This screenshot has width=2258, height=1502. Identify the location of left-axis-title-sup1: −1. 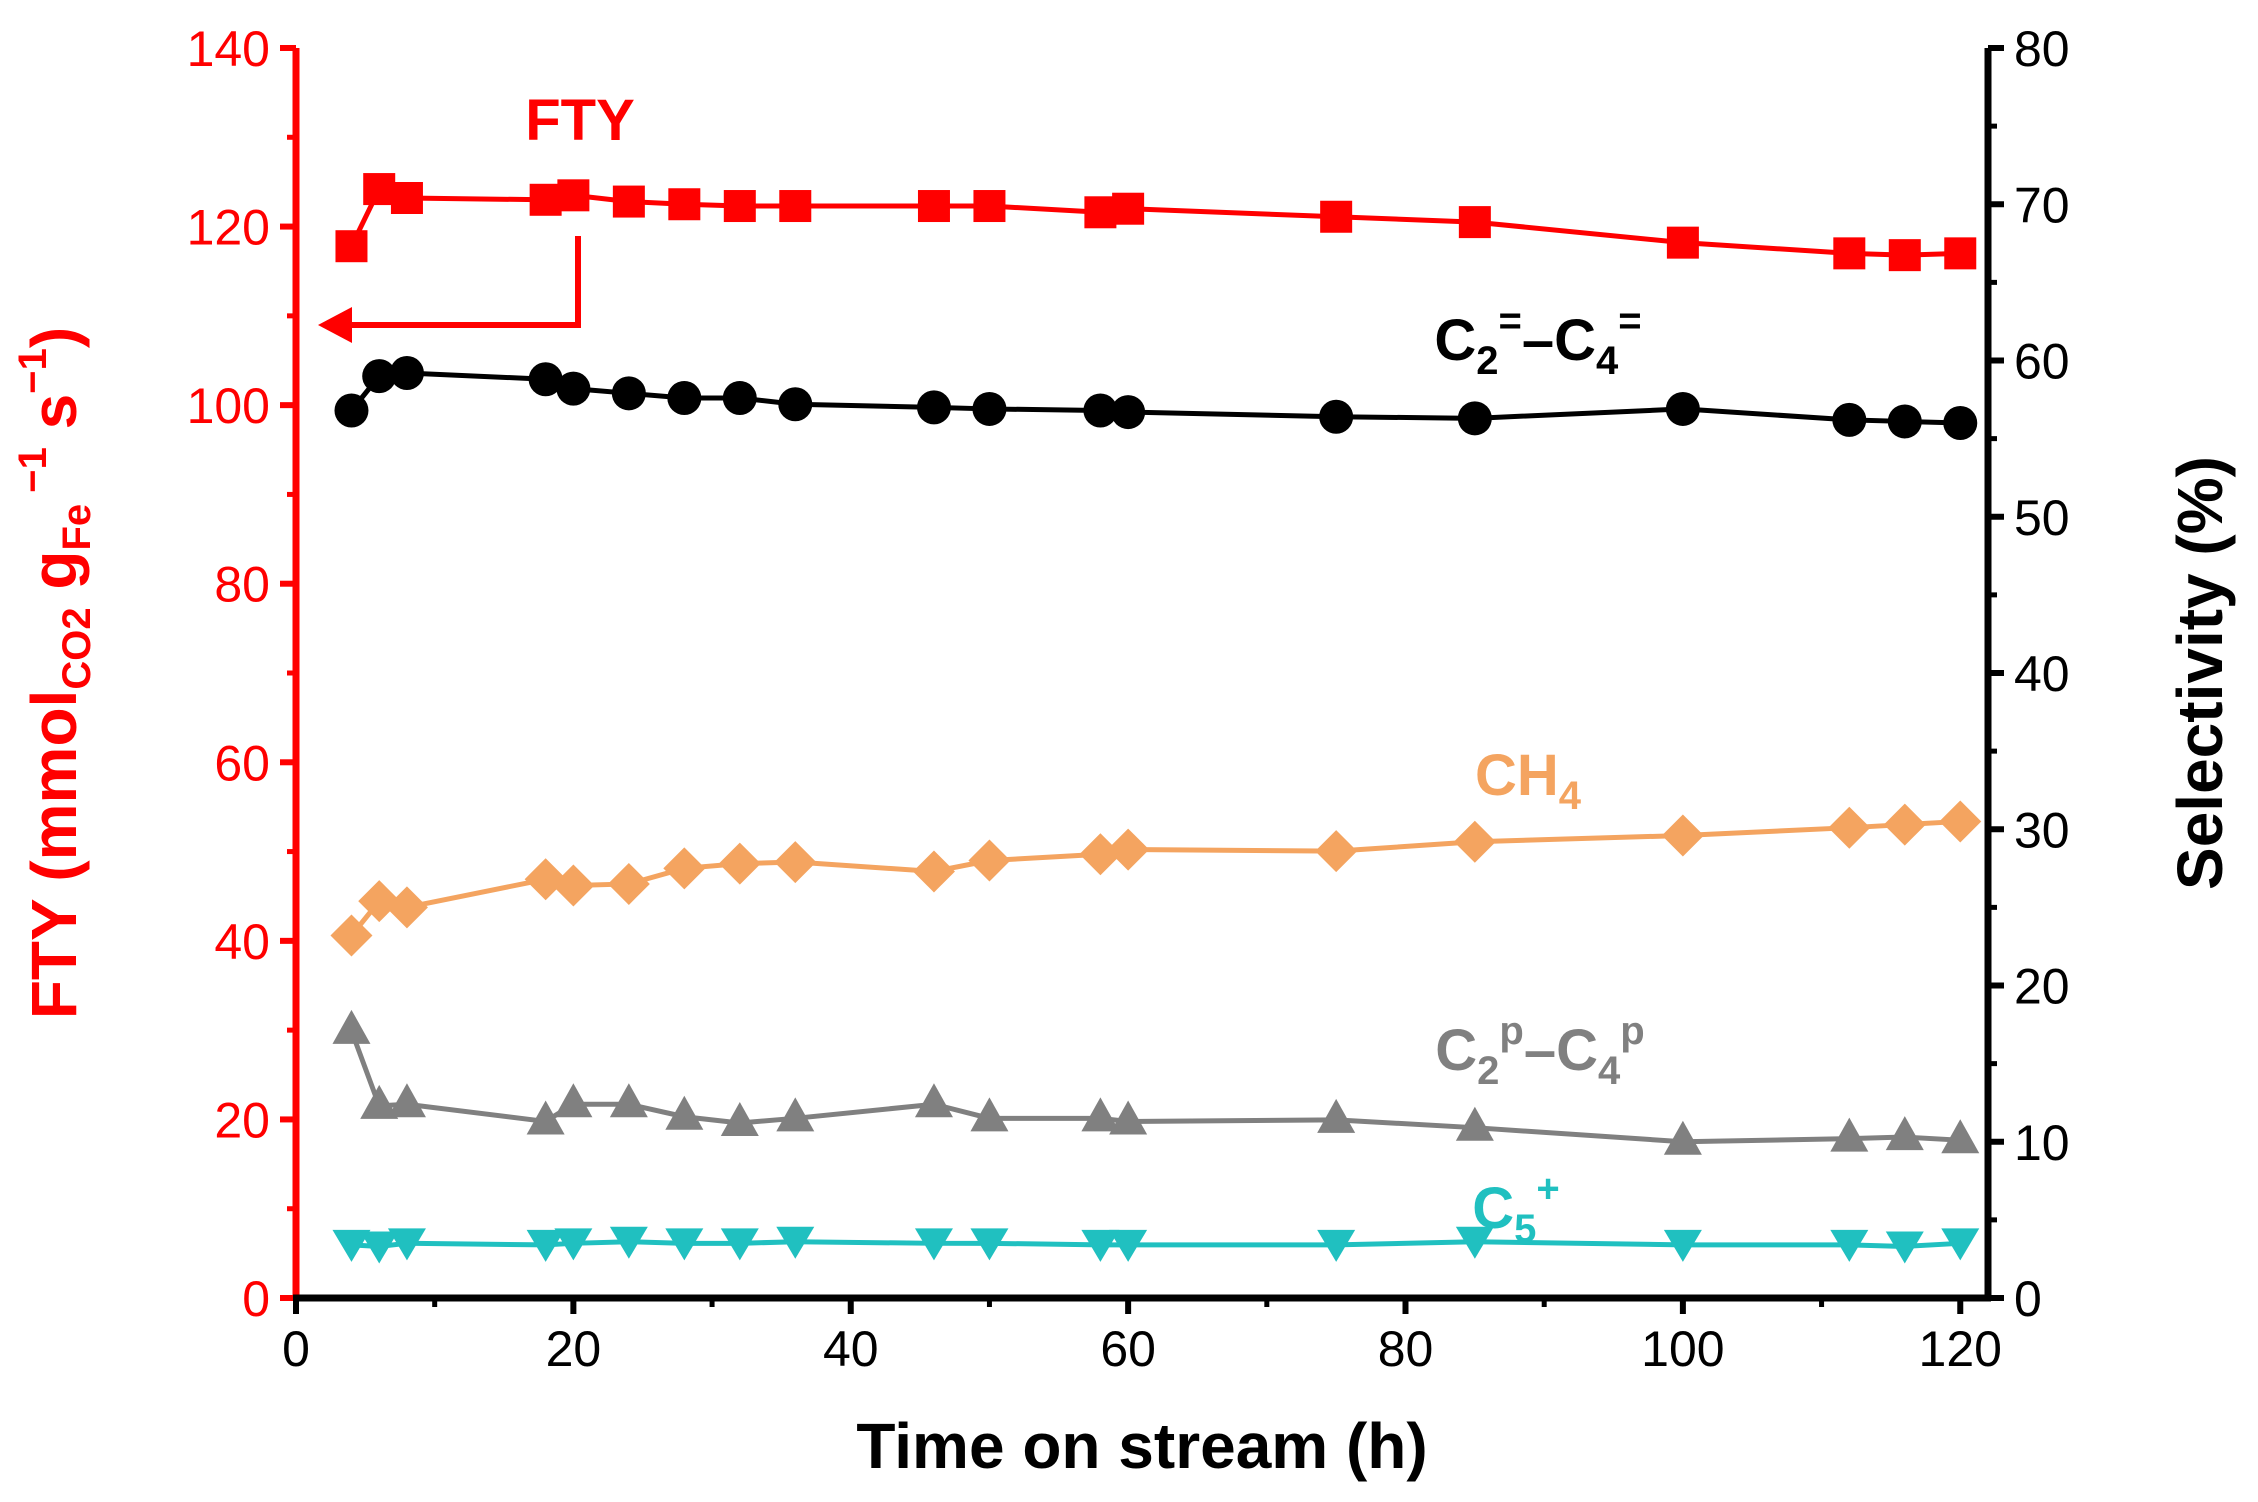
(33, 475).